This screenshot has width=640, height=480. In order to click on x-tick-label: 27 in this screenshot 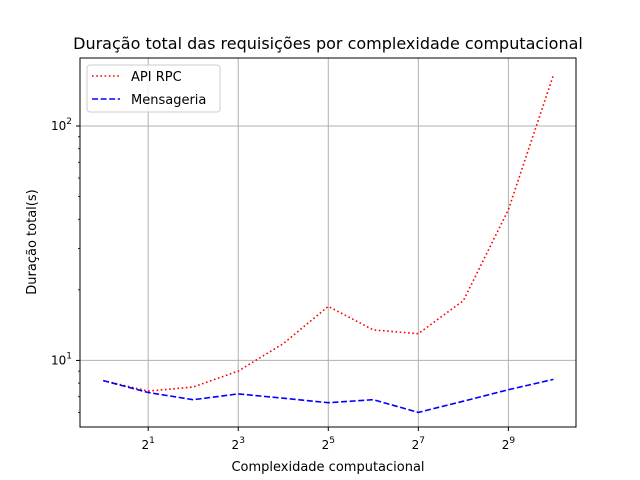, I will do `click(418, 444)`.